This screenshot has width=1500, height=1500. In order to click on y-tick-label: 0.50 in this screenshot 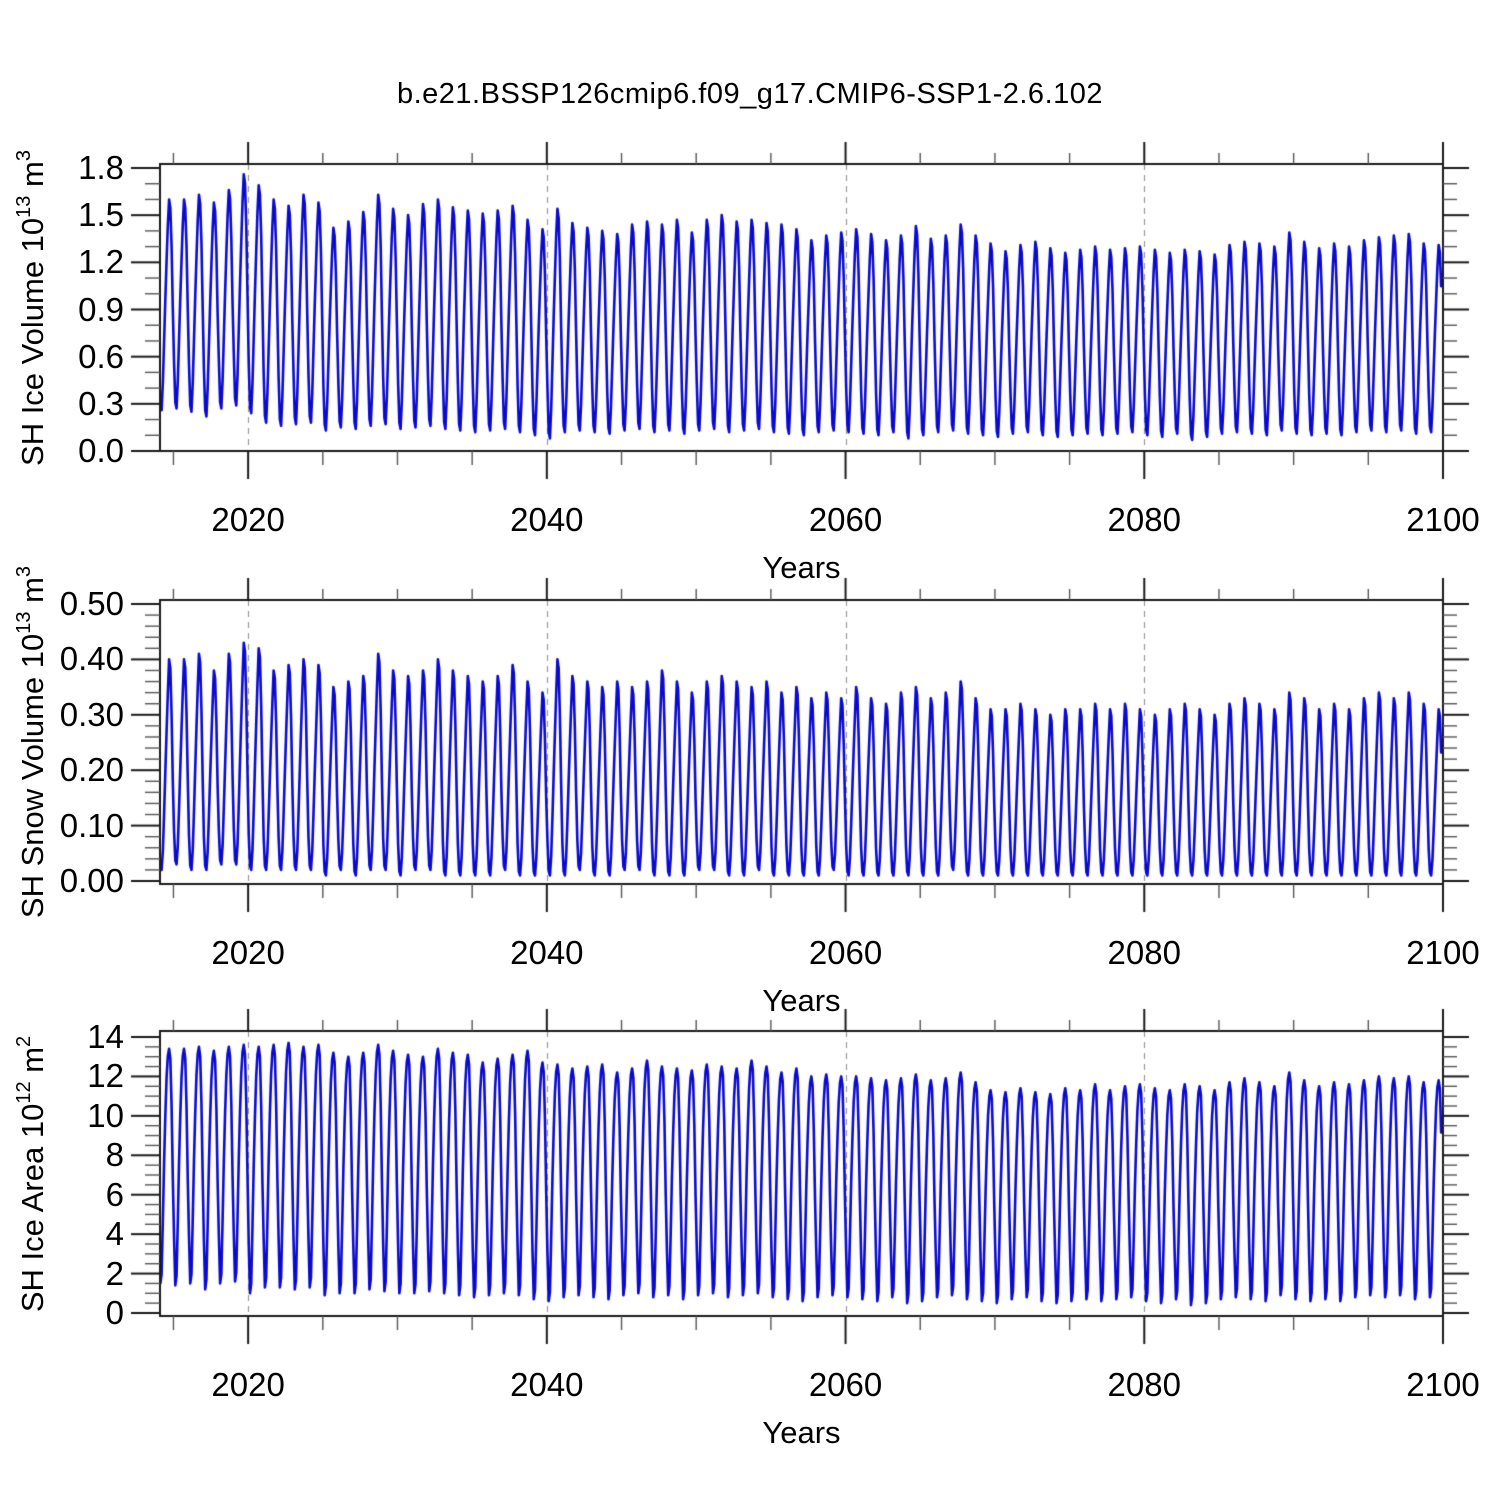, I will do `click(91, 603)`.